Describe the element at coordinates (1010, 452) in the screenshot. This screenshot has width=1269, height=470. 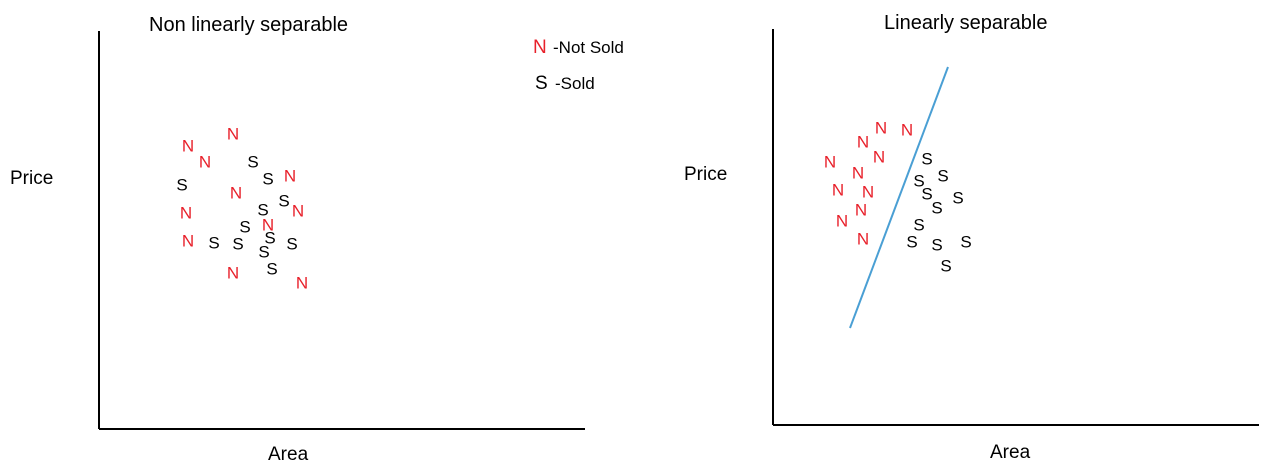
I see `right-x-axis-label: Area` at that location.